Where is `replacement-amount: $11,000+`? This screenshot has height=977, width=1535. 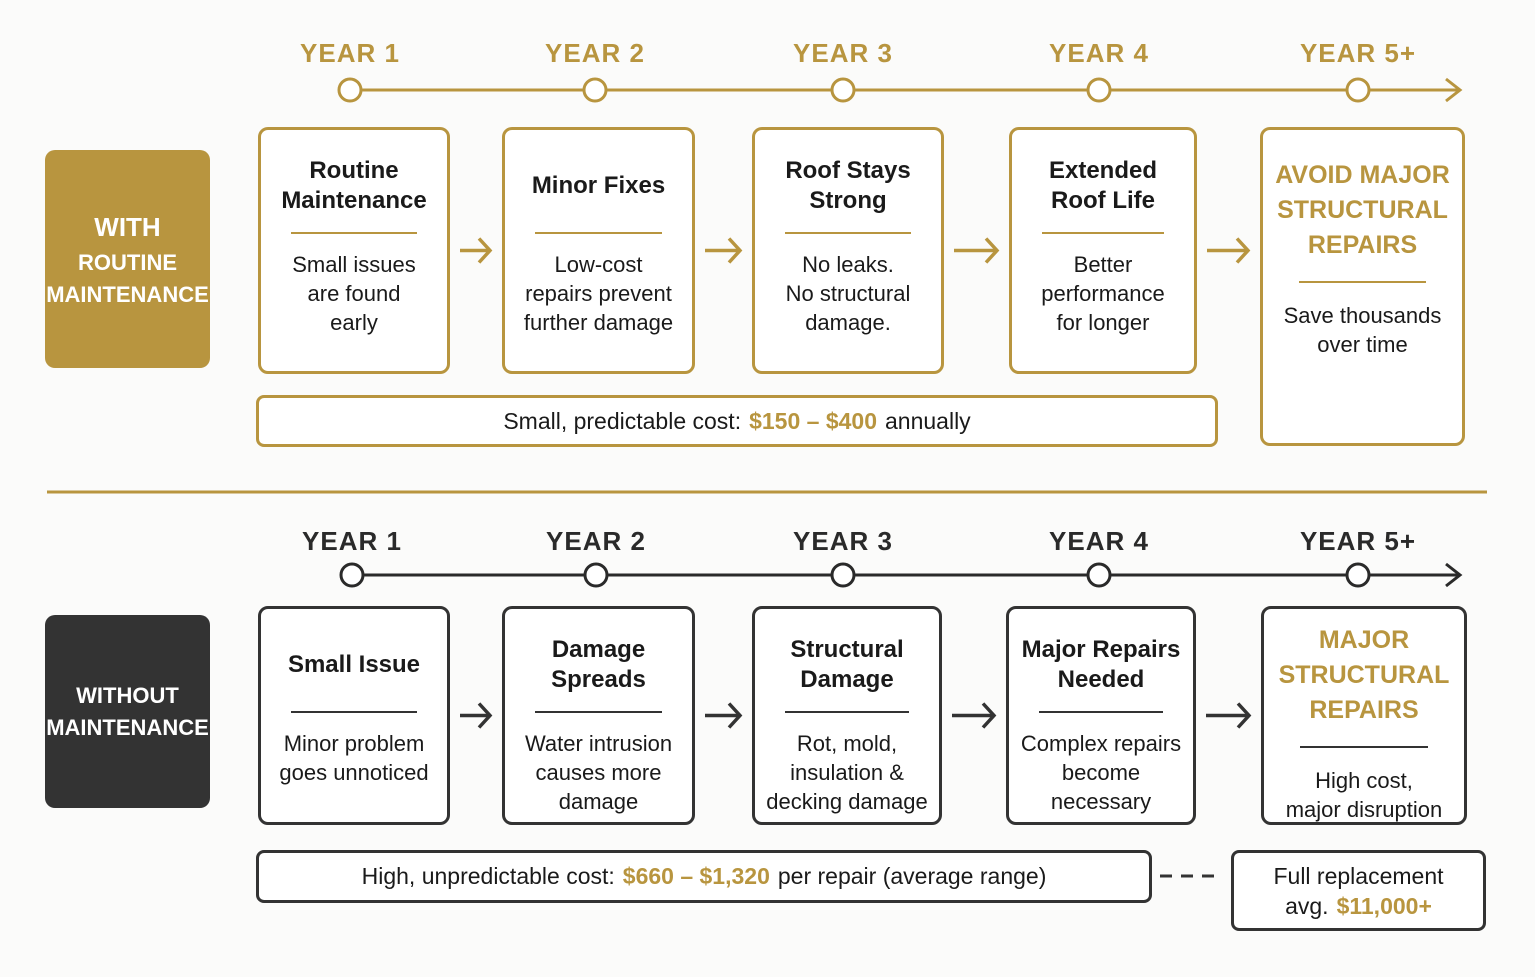 replacement-amount: $11,000+ is located at coordinates (1384, 905).